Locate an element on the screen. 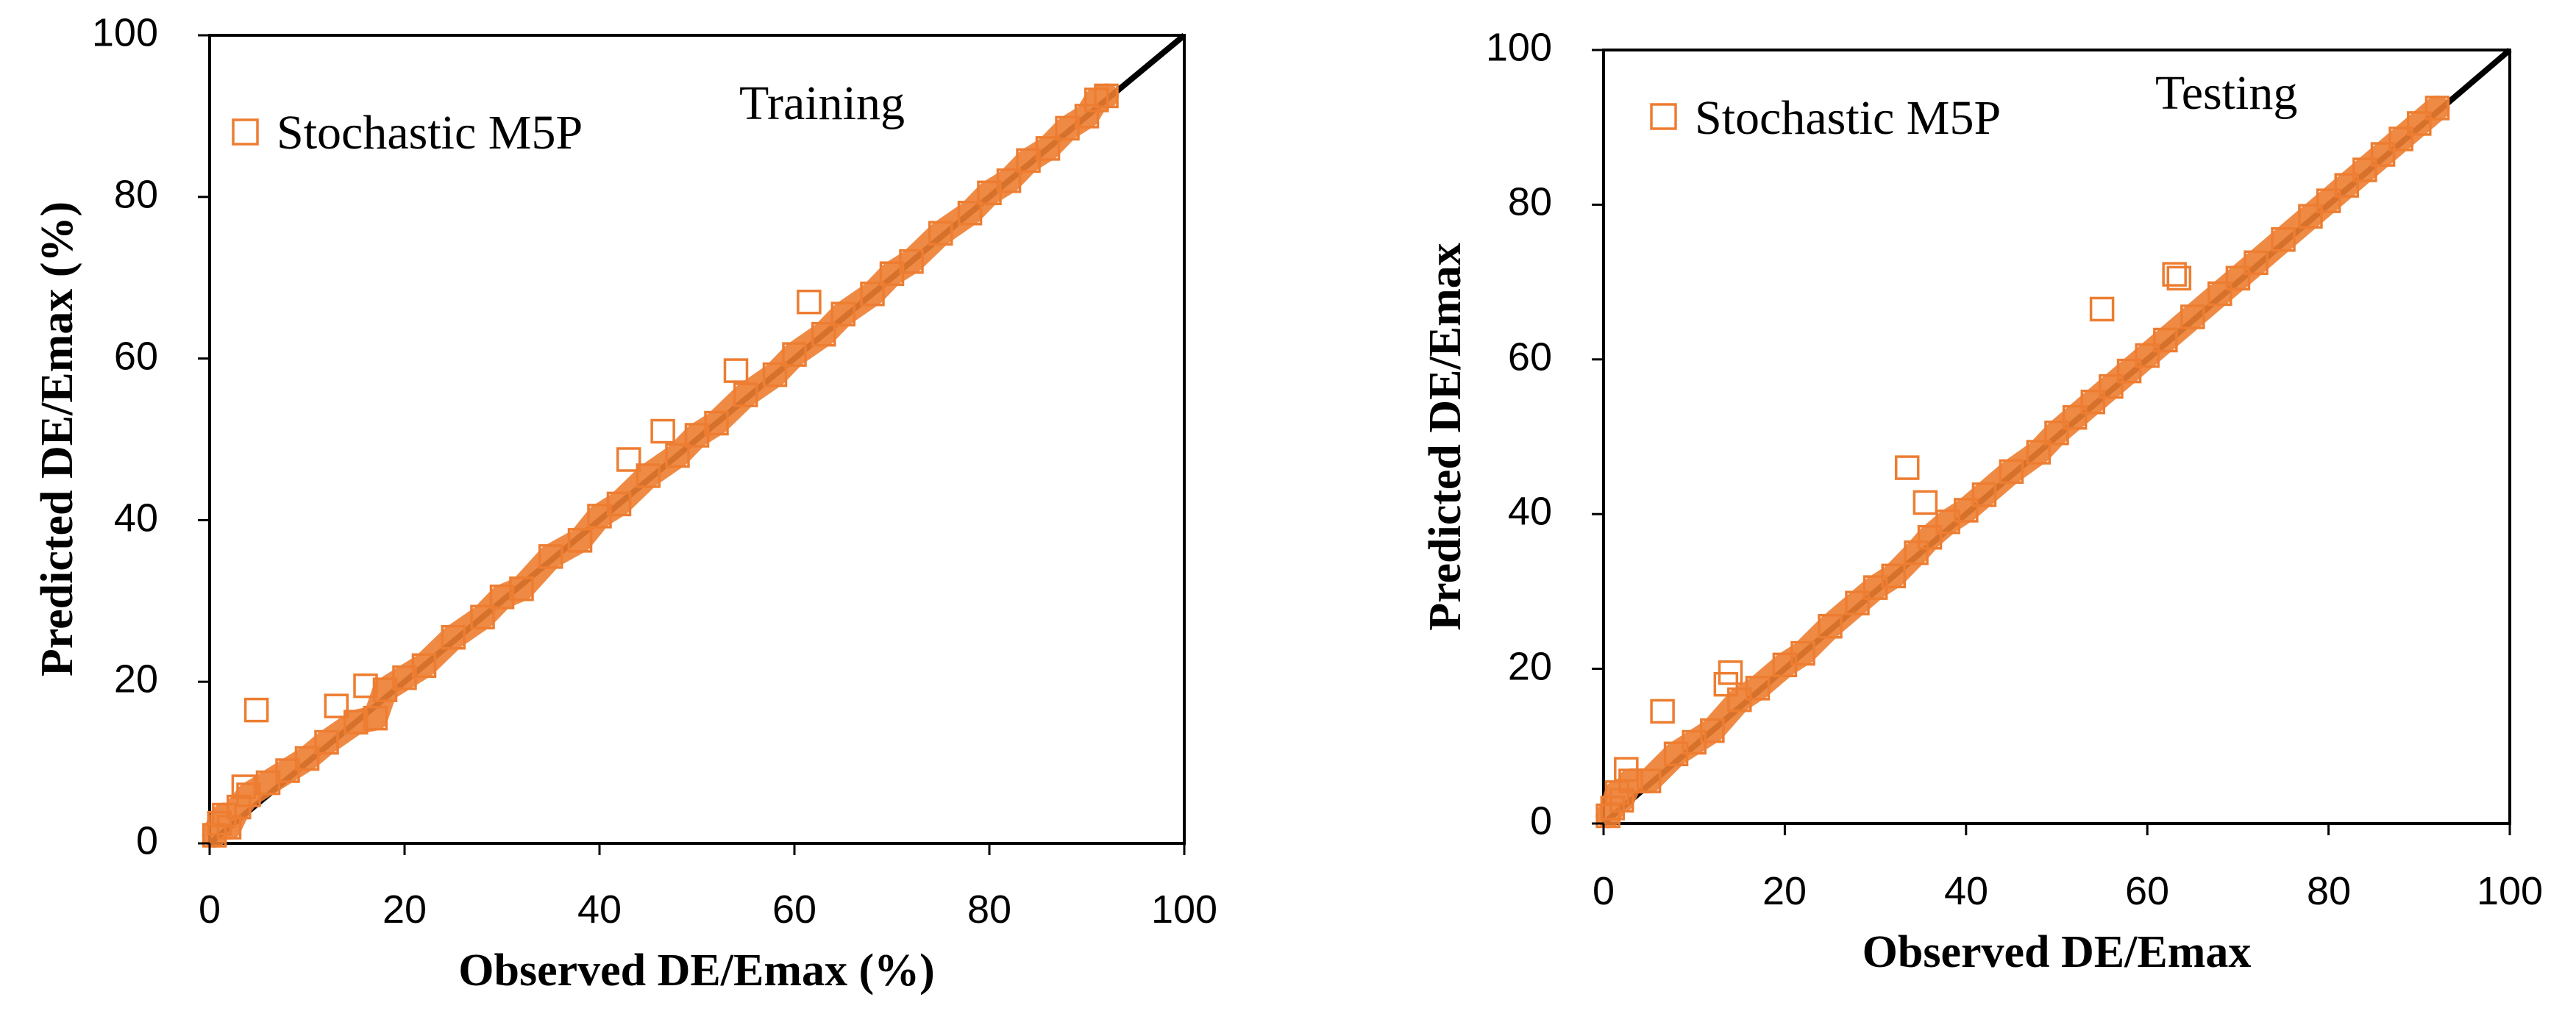 The height and width of the screenshot is (1011, 2576). panel-annotation: Training is located at coordinates (822, 103).